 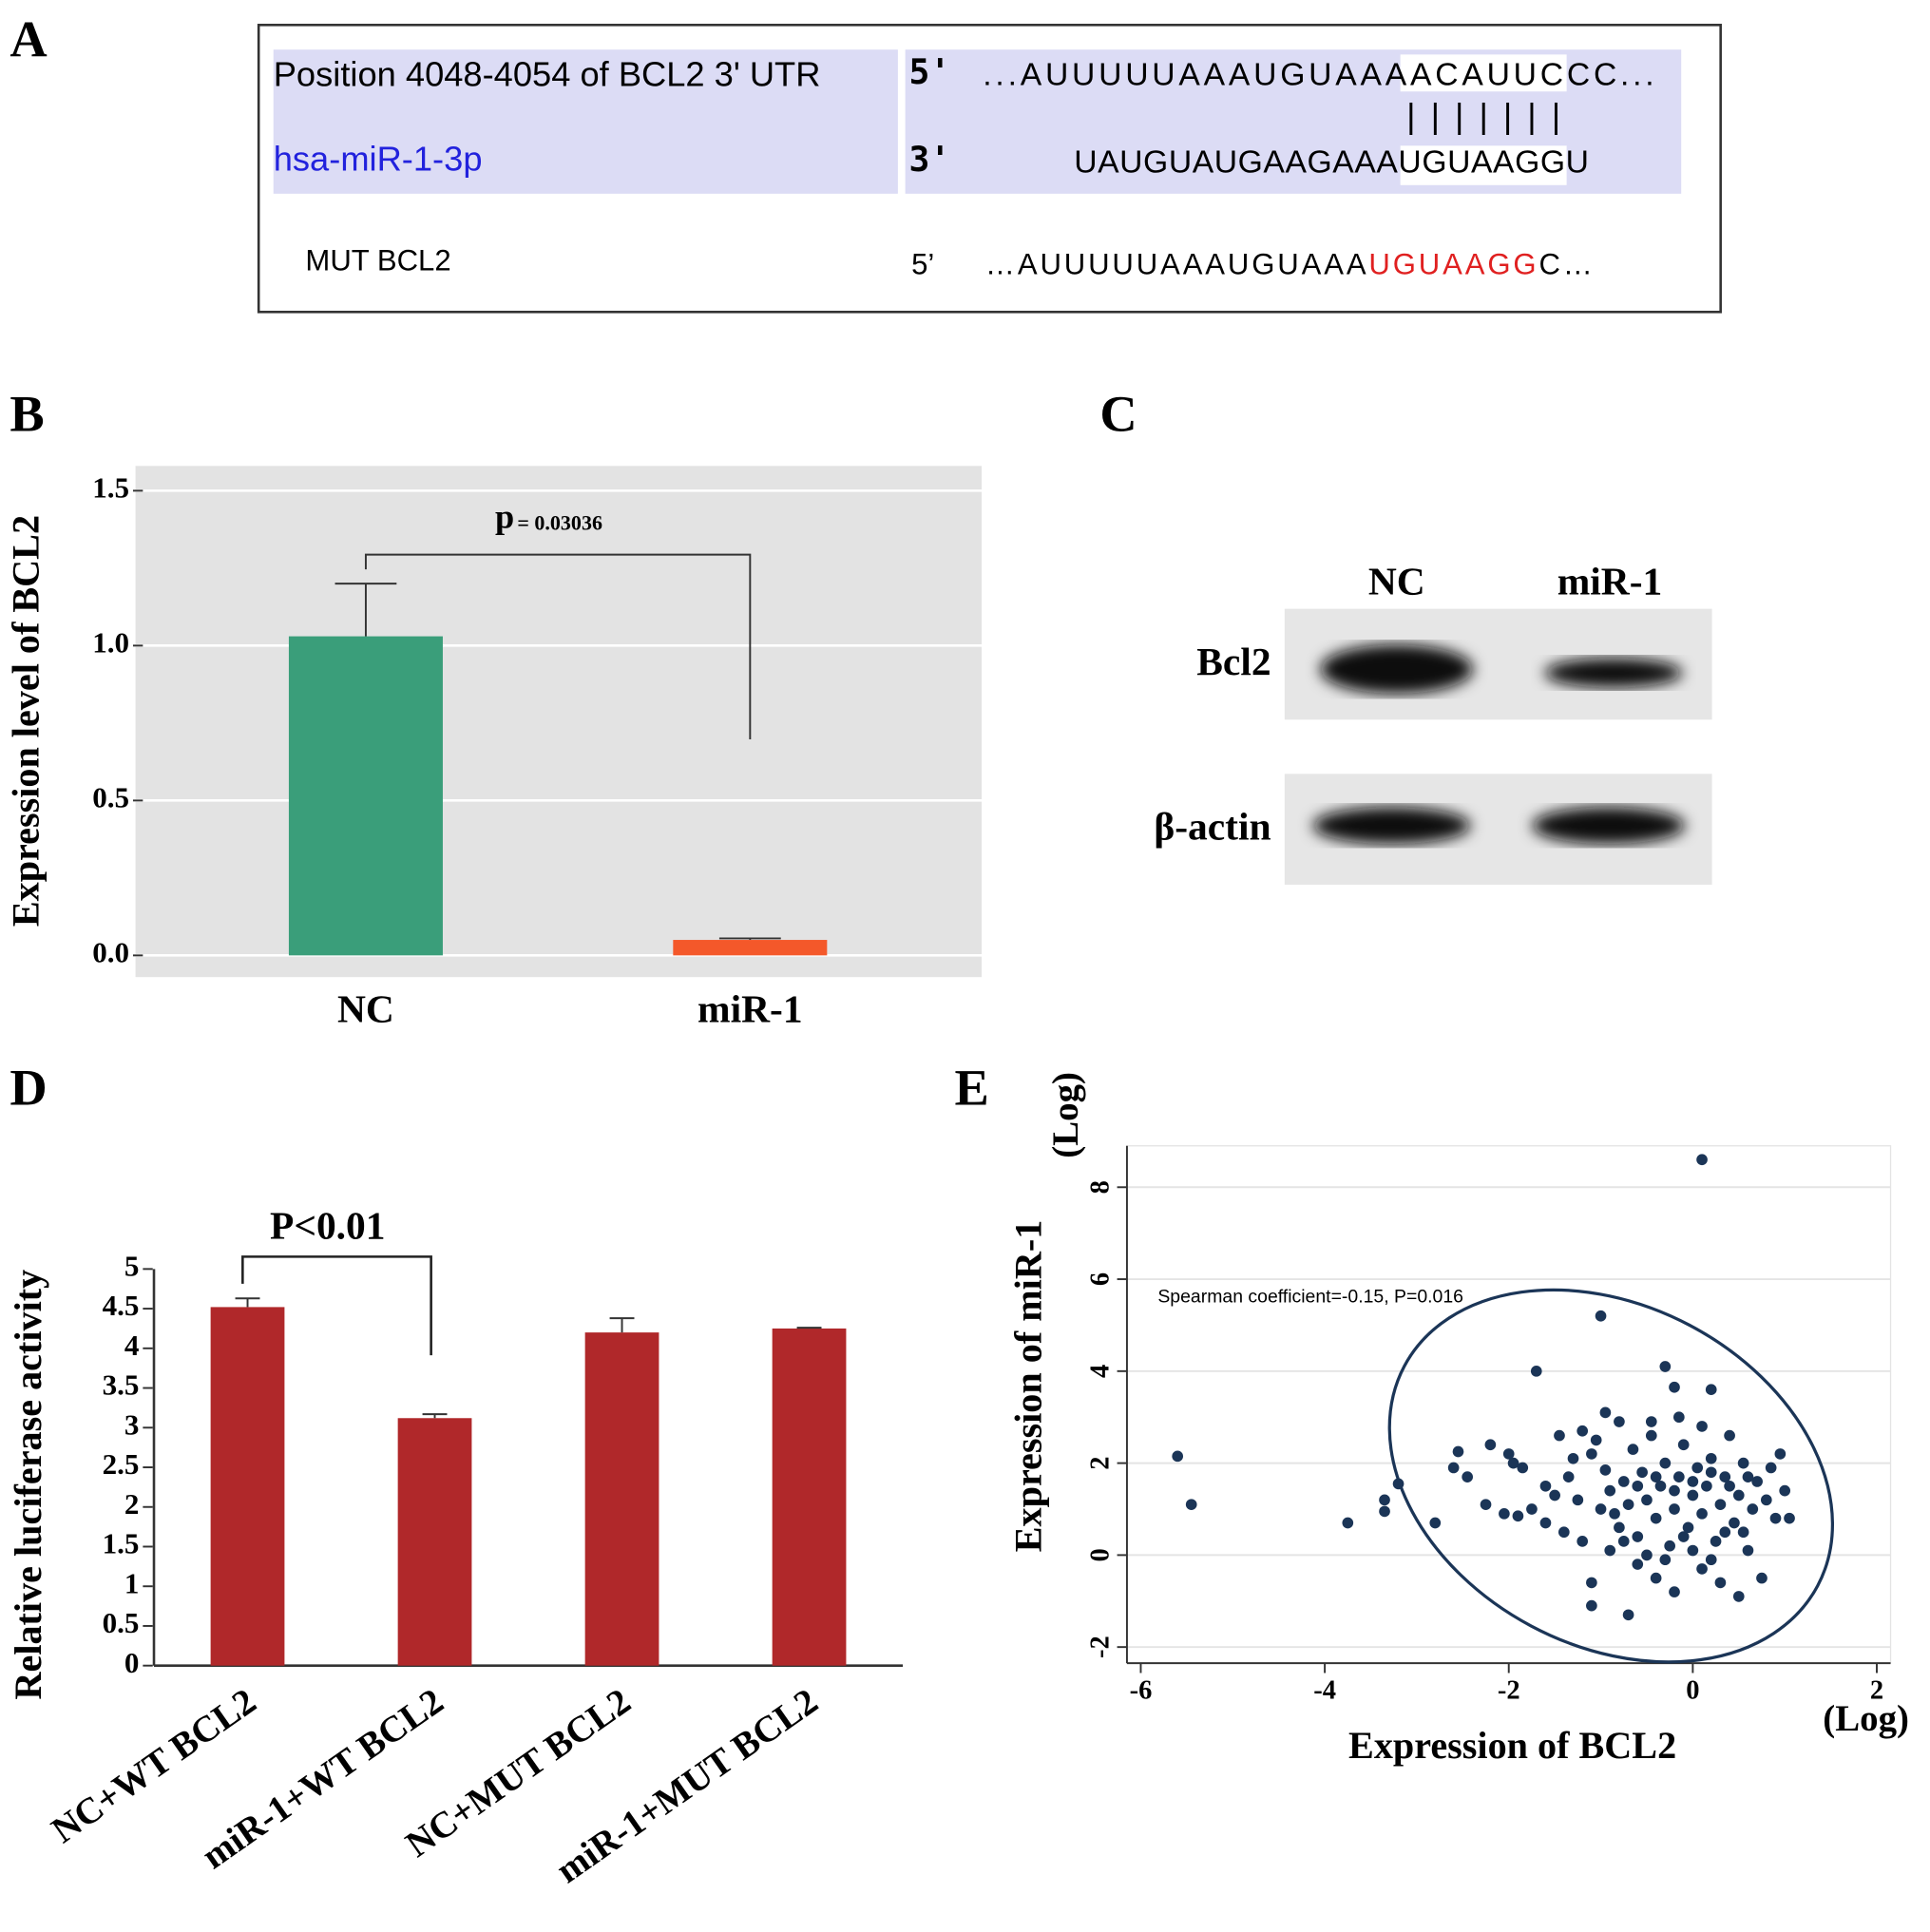 What do you see at coordinates (1866, 1718) in the screenshot?
I see `x-axis-unit: (Log)` at bounding box center [1866, 1718].